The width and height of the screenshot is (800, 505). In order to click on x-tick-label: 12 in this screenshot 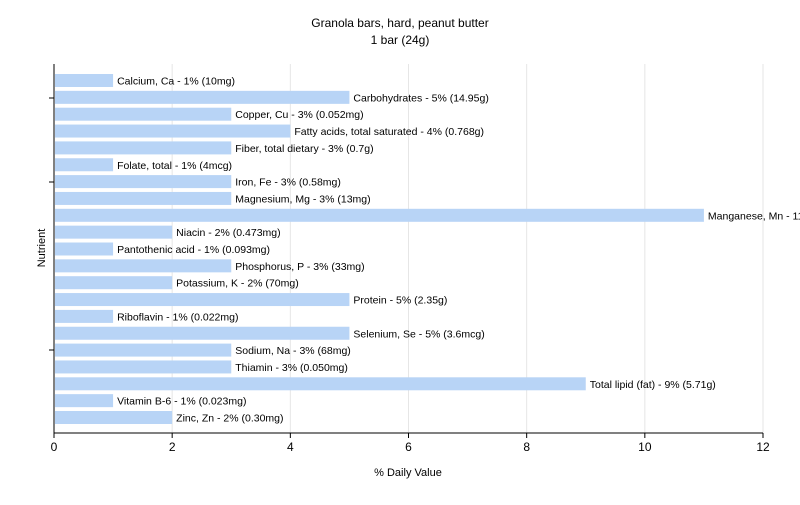, I will do `click(763, 447)`.